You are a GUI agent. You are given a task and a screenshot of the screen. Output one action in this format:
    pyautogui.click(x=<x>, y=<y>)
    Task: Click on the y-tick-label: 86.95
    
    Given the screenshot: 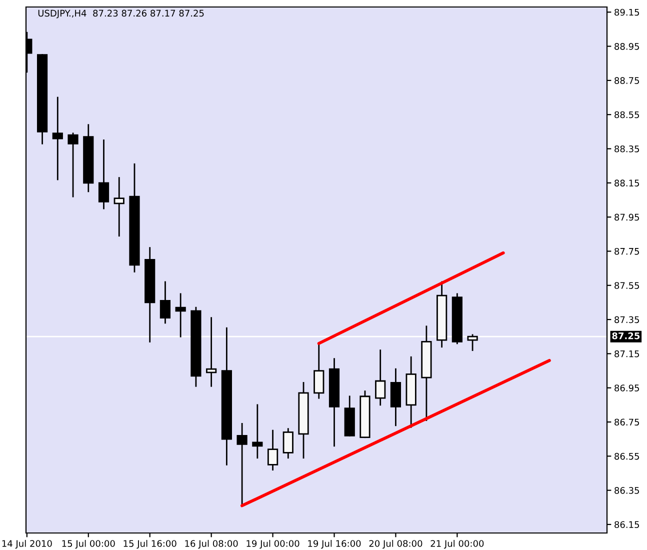 What is the action you would take?
    pyautogui.click(x=626, y=388)
    